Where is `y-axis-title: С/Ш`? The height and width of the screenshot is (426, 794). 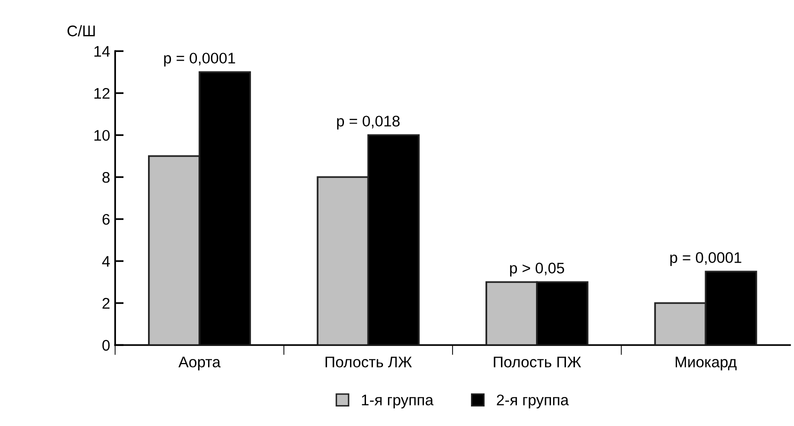 y-axis-title: С/Ш is located at coordinates (81, 30).